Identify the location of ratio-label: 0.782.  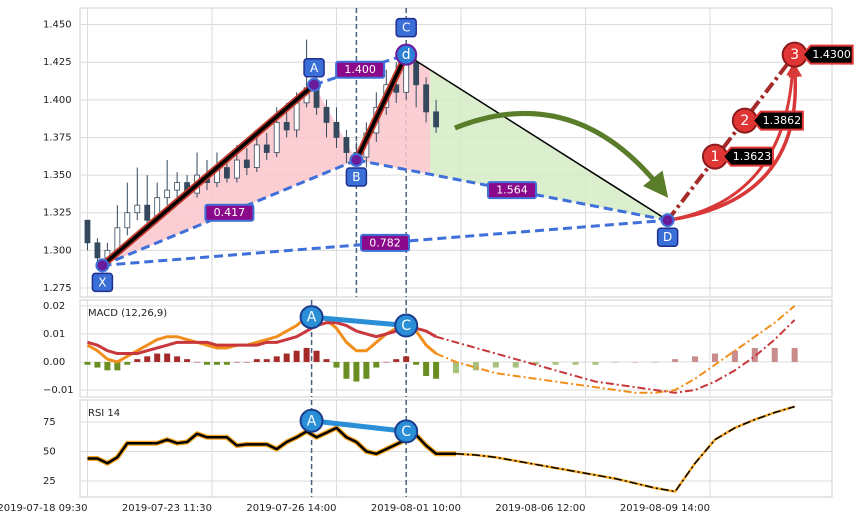
(385, 242).